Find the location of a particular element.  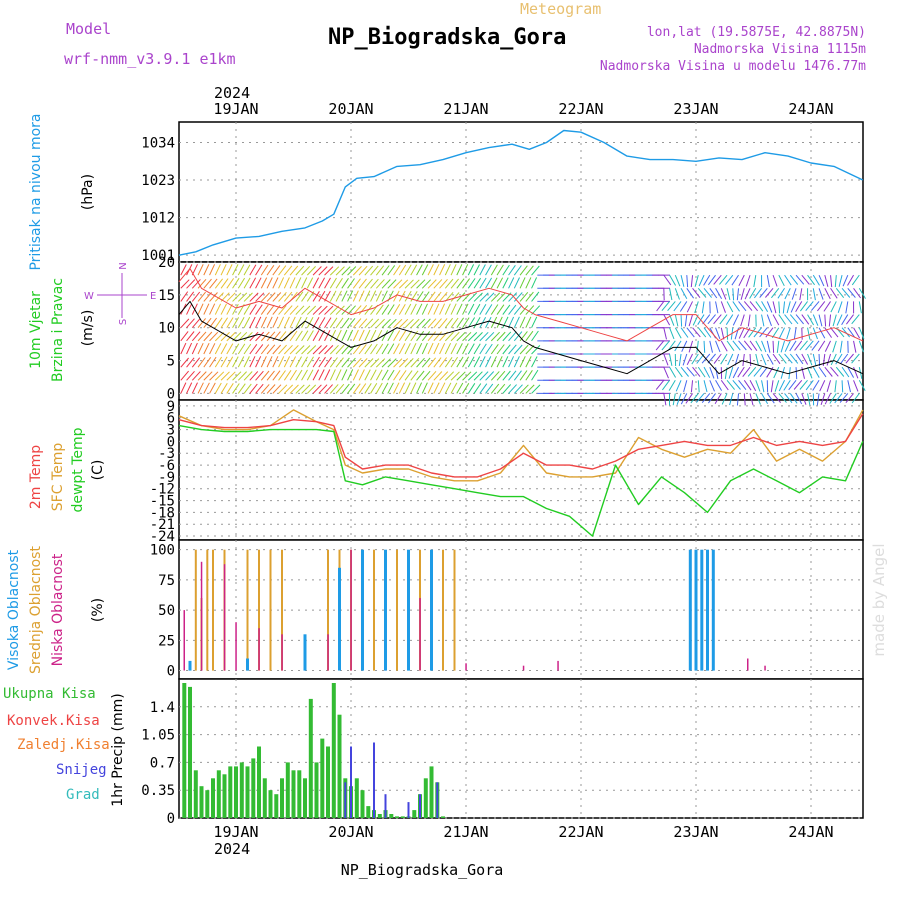

wind-legend-e: E is located at coordinates (153, 296).